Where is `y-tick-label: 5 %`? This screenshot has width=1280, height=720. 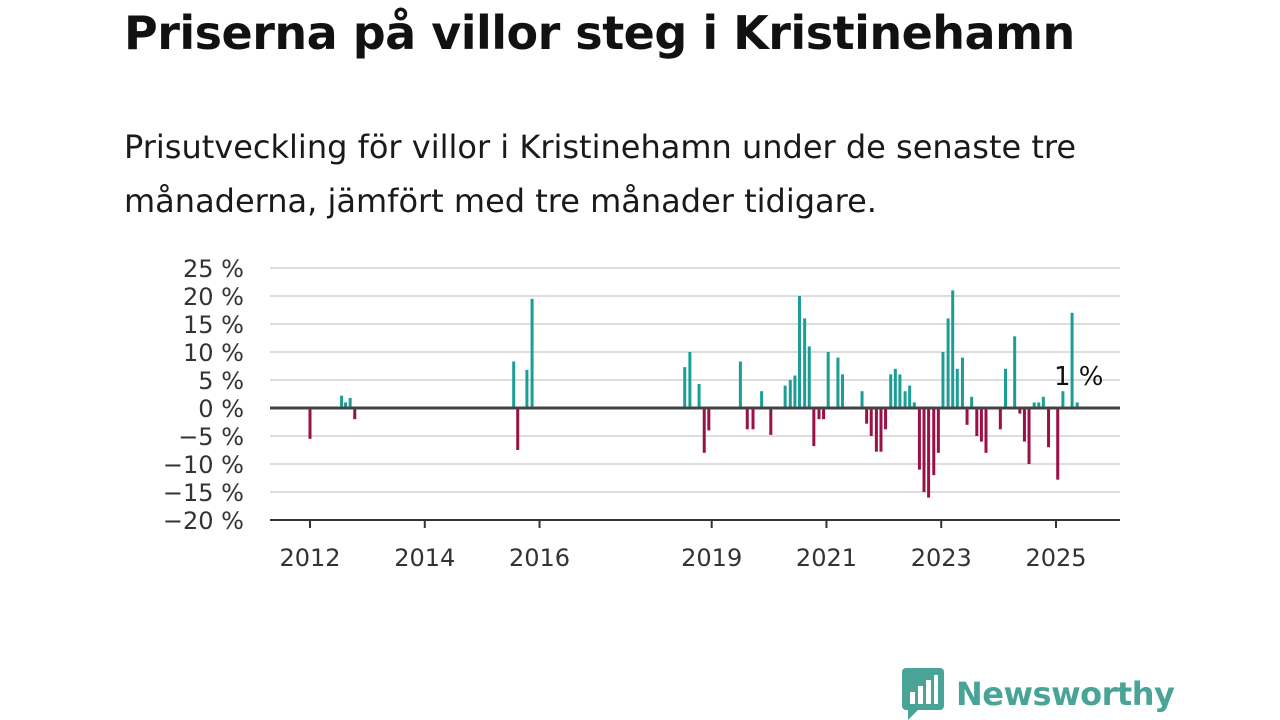 y-tick-label: 5 % is located at coordinates (221, 381).